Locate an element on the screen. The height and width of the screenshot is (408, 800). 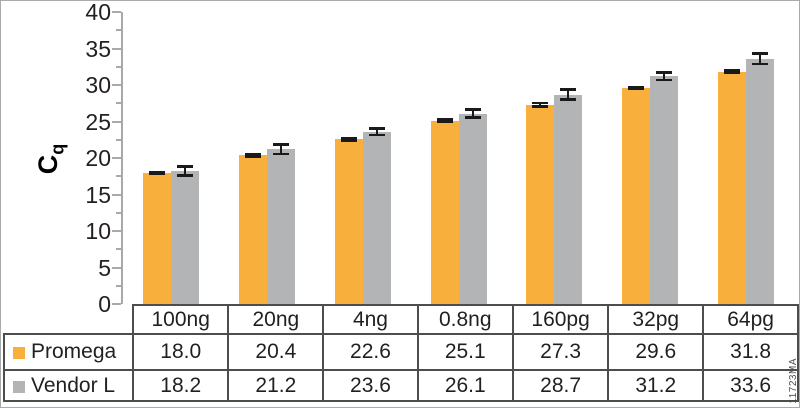
value-cell: 25.1 is located at coordinates (465, 352).